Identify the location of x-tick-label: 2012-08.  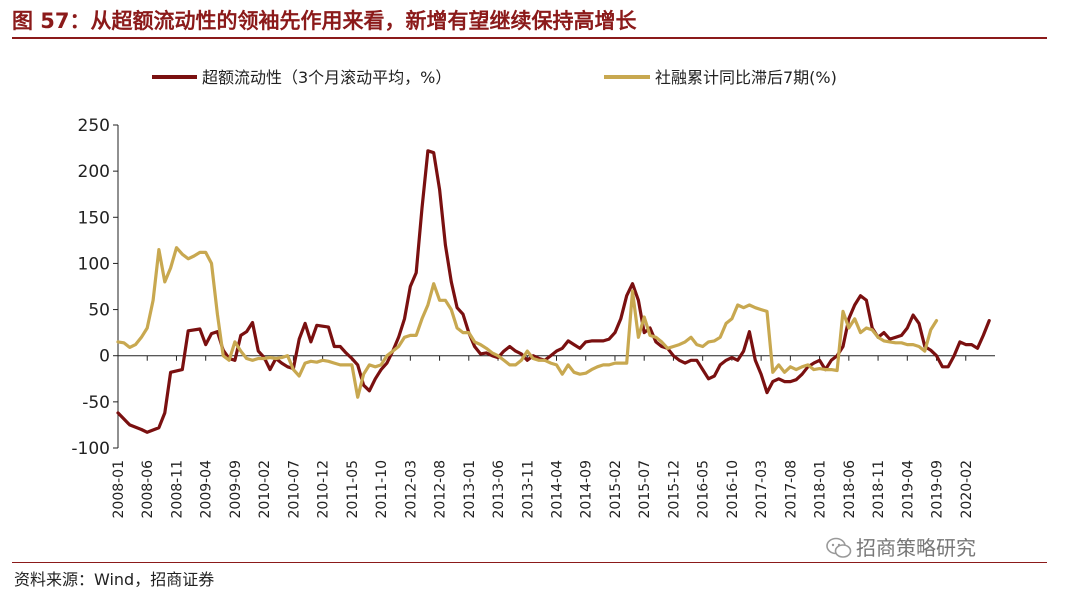
(441, 489).